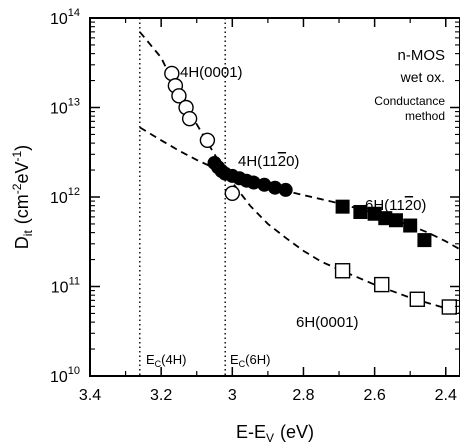 This screenshot has height=447, width=460. What do you see at coordinates (374, 395) in the screenshot?
I see `x-tick-label: 2.6` at bounding box center [374, 395].